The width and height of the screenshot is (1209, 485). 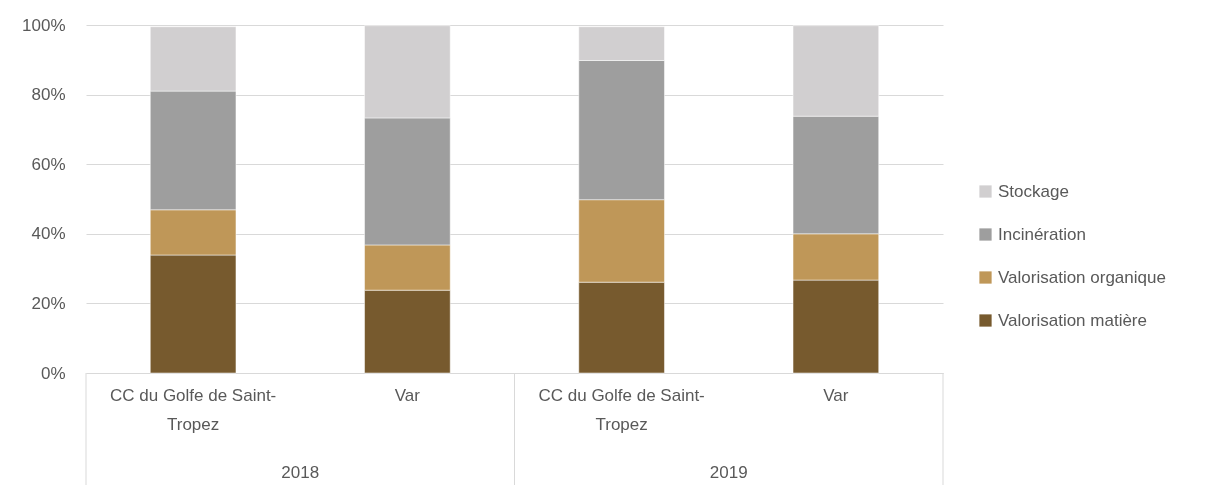 What do you see at coordinates (1033, 191) in the screenshot?
I see `legend-label: Stockage` at bounding box center [1033, 191].